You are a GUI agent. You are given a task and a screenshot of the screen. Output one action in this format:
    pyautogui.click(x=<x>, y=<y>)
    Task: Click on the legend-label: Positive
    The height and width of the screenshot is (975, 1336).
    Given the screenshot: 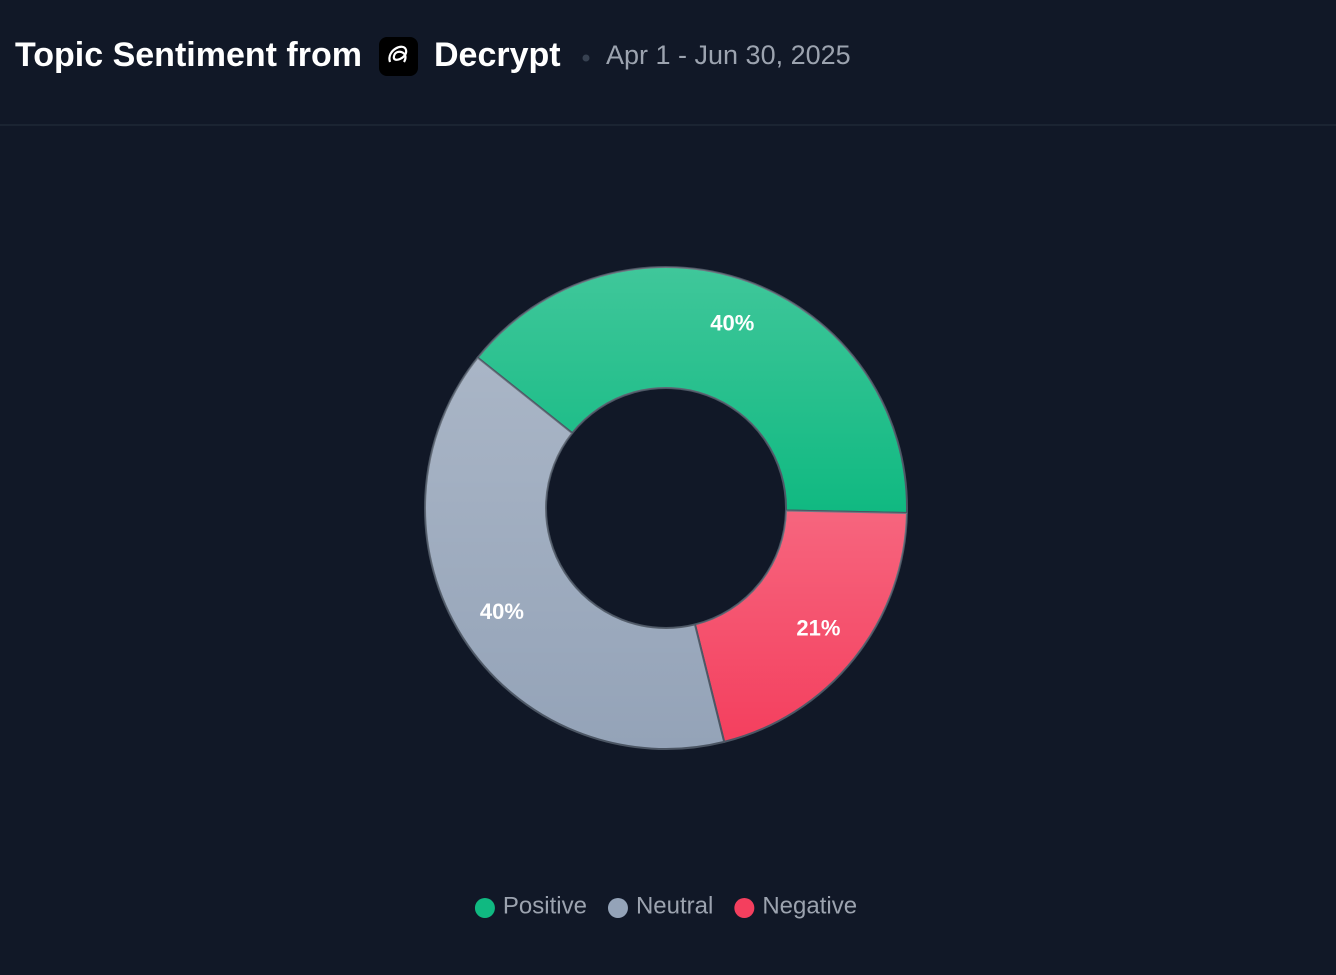 What is the action you would take?
    pyautogui.click(x=545, y=905)
    